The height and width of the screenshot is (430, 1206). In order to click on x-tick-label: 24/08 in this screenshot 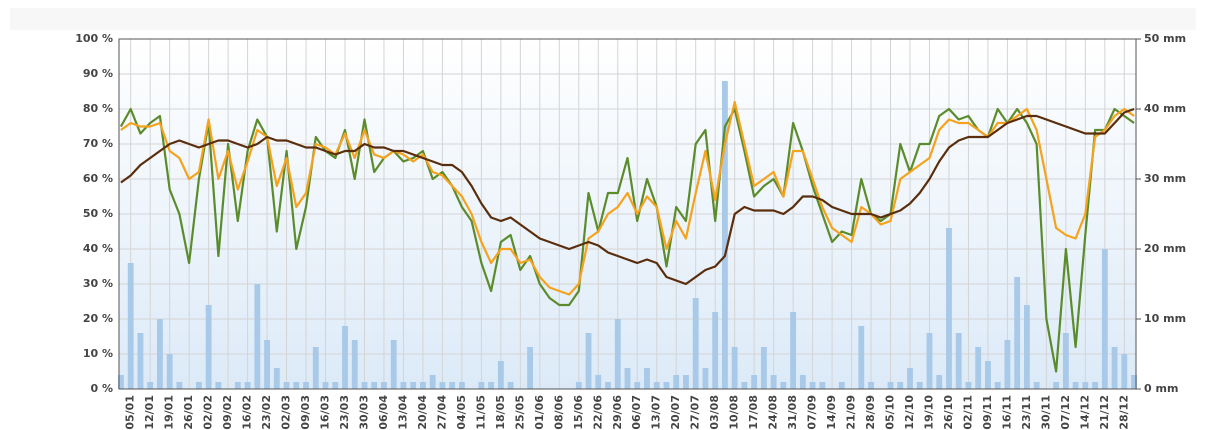, I will do `click(773, 412)`.